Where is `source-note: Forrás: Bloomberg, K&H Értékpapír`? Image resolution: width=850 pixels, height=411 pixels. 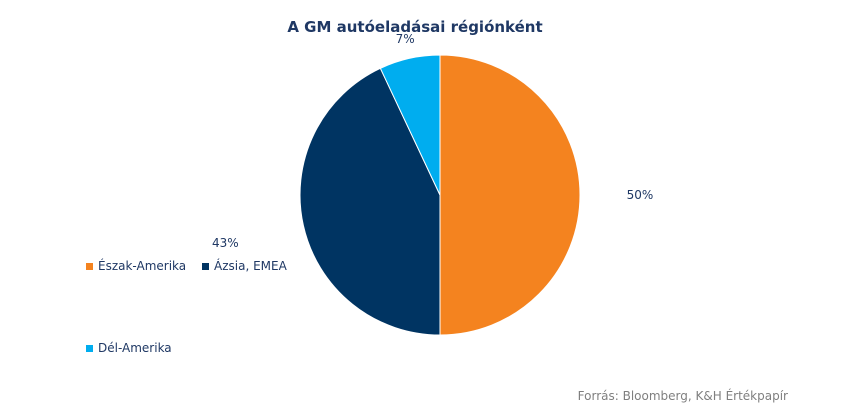 source-note: Forrás: Bloomberg, K&H Értékpapír is located at coordinates (682, 396).